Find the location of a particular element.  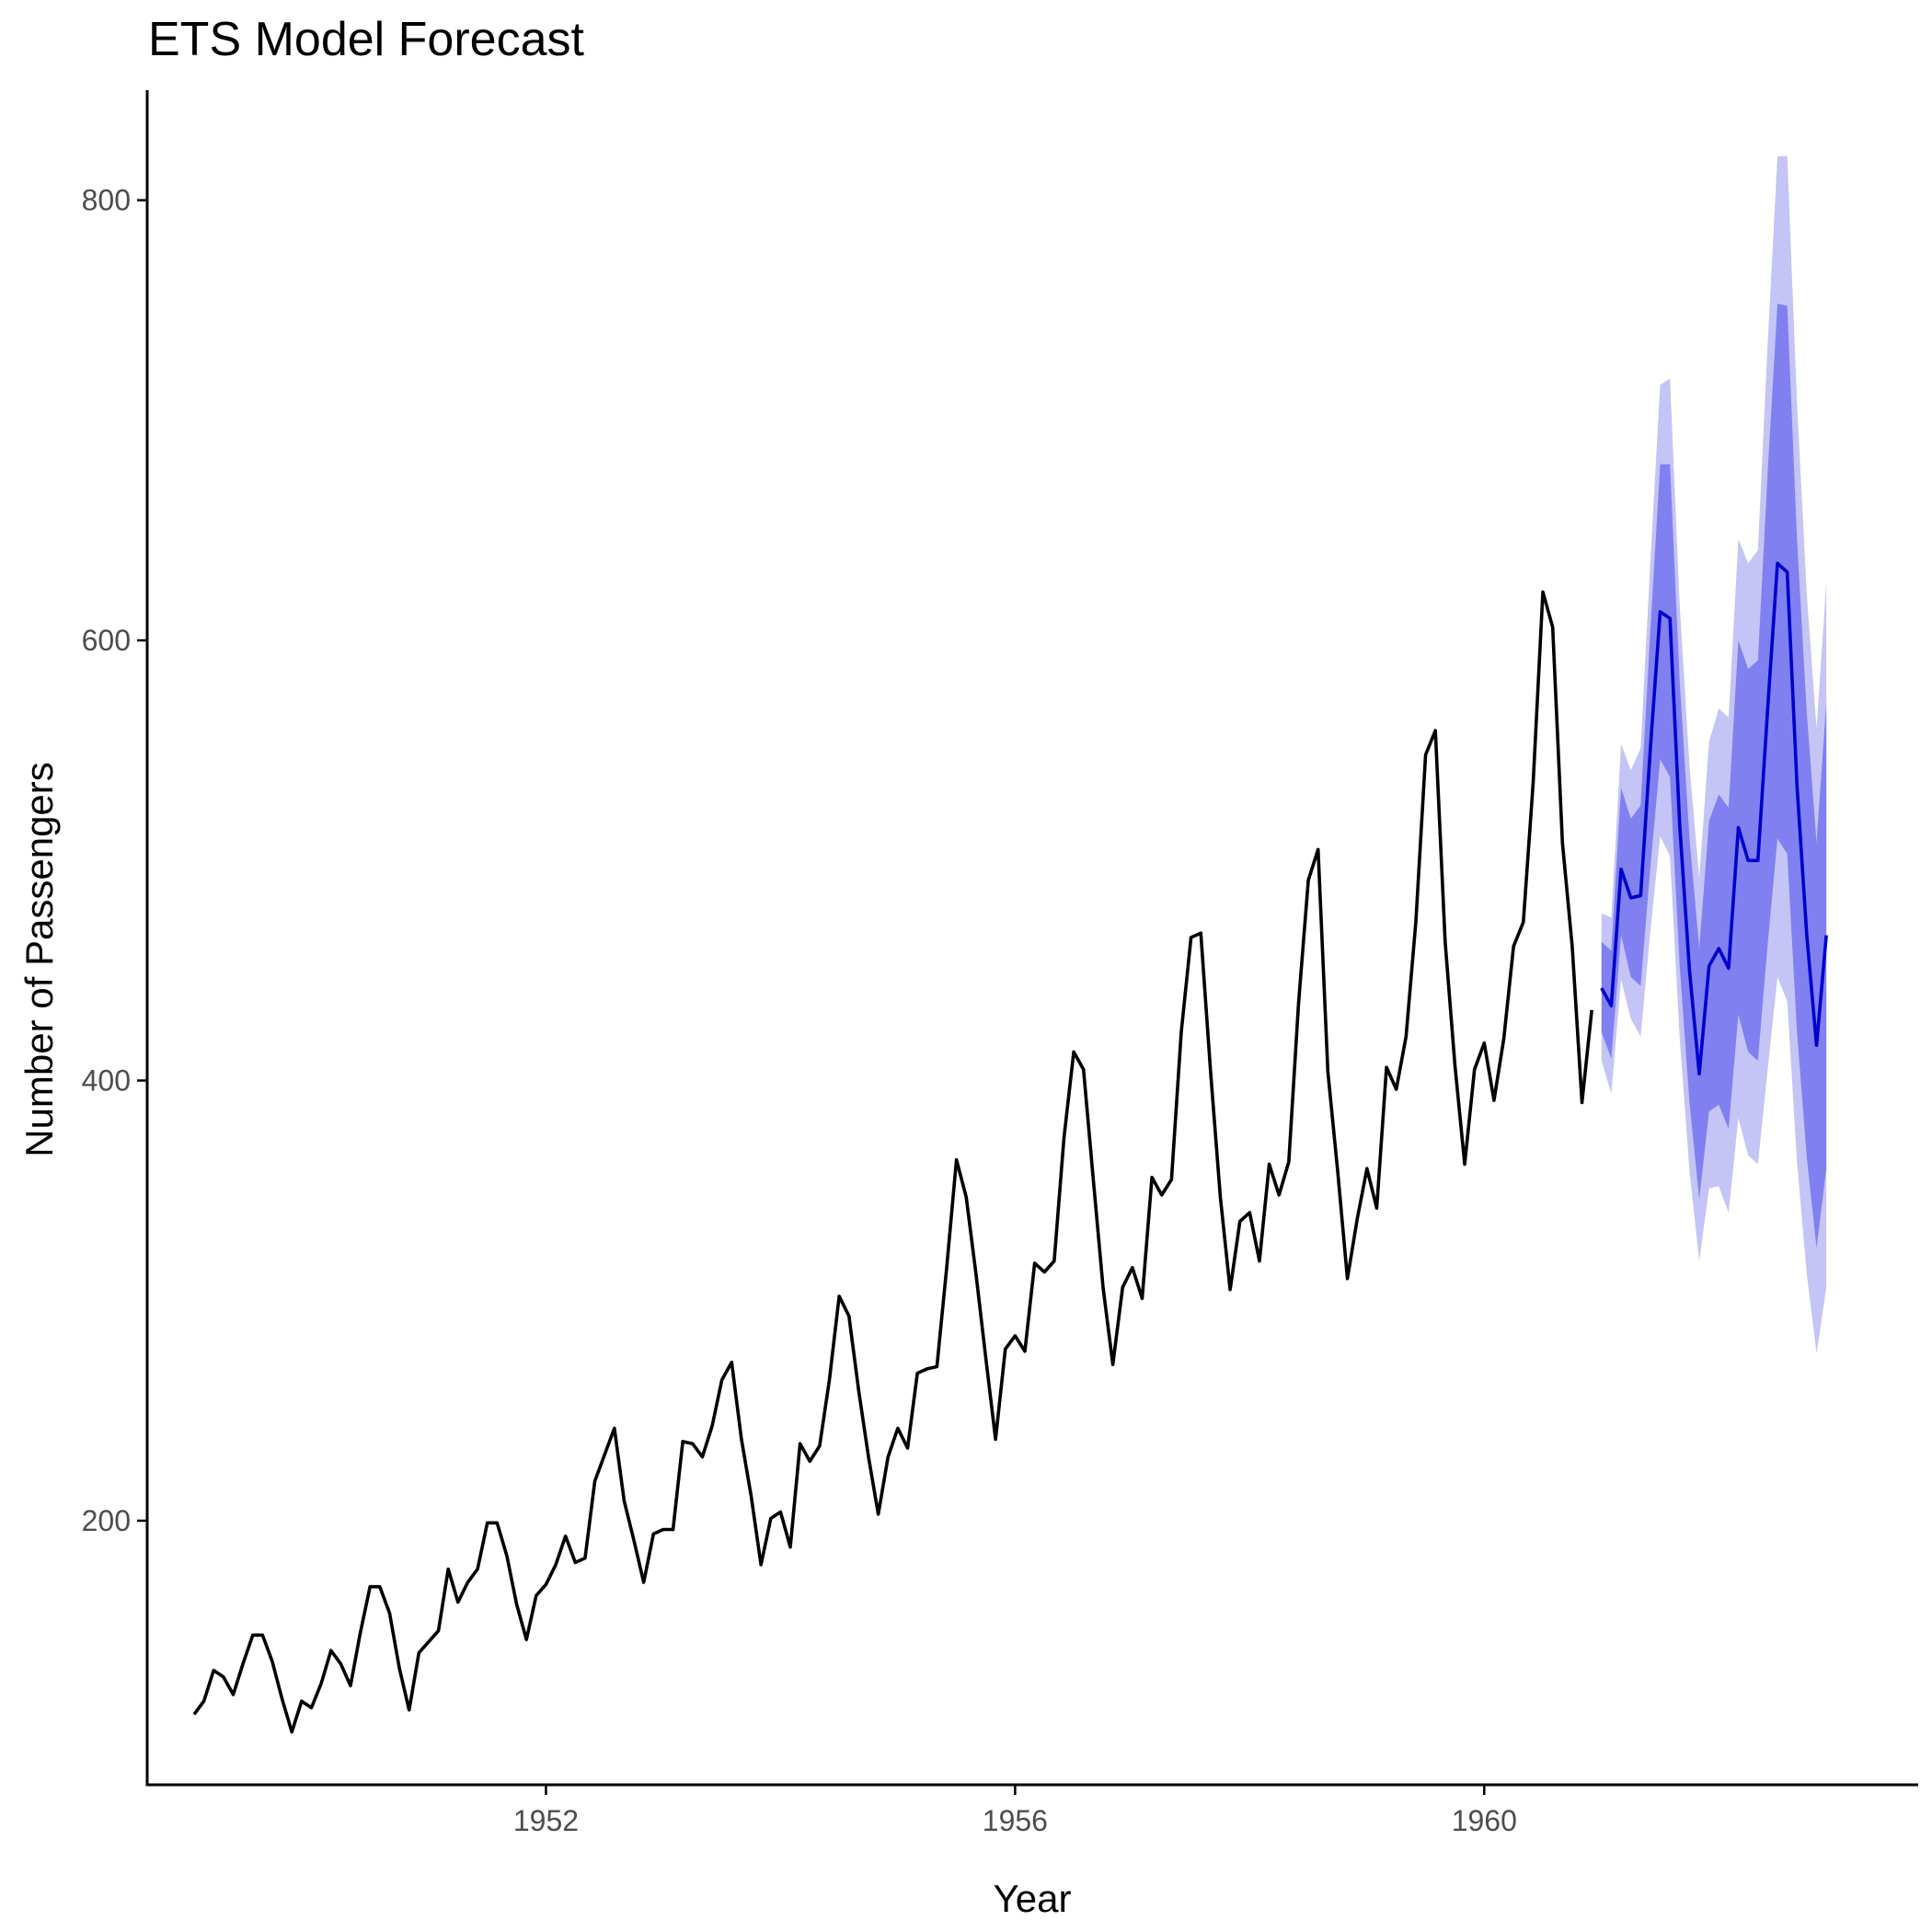

y-tick-label: 800 is located at coordinates (106, 200).